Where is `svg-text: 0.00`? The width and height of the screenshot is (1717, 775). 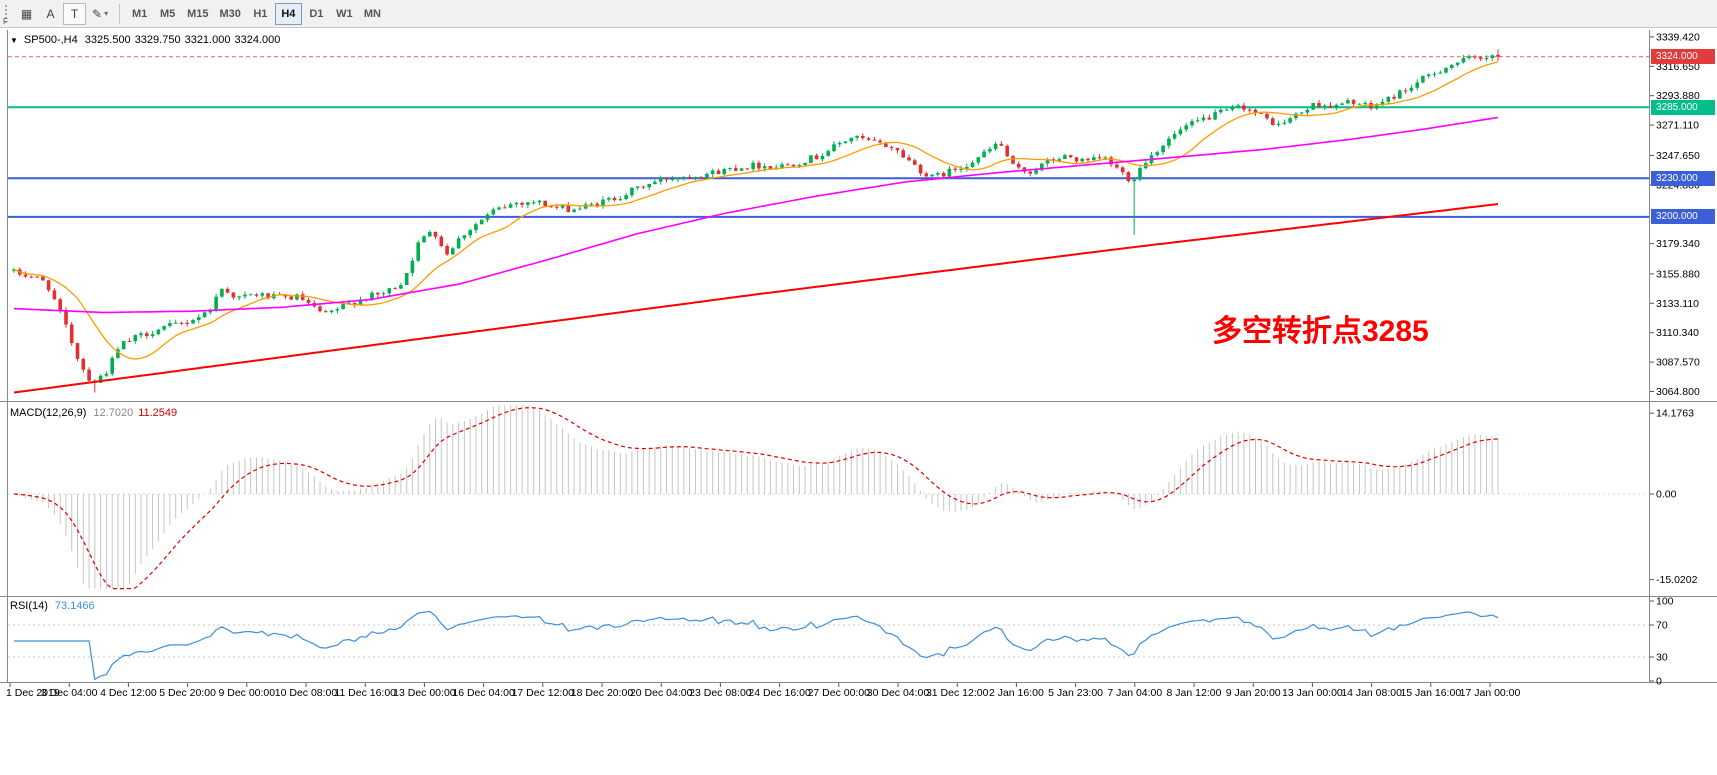
svg-text: 0.00 is located at coordinates (1666, 495).